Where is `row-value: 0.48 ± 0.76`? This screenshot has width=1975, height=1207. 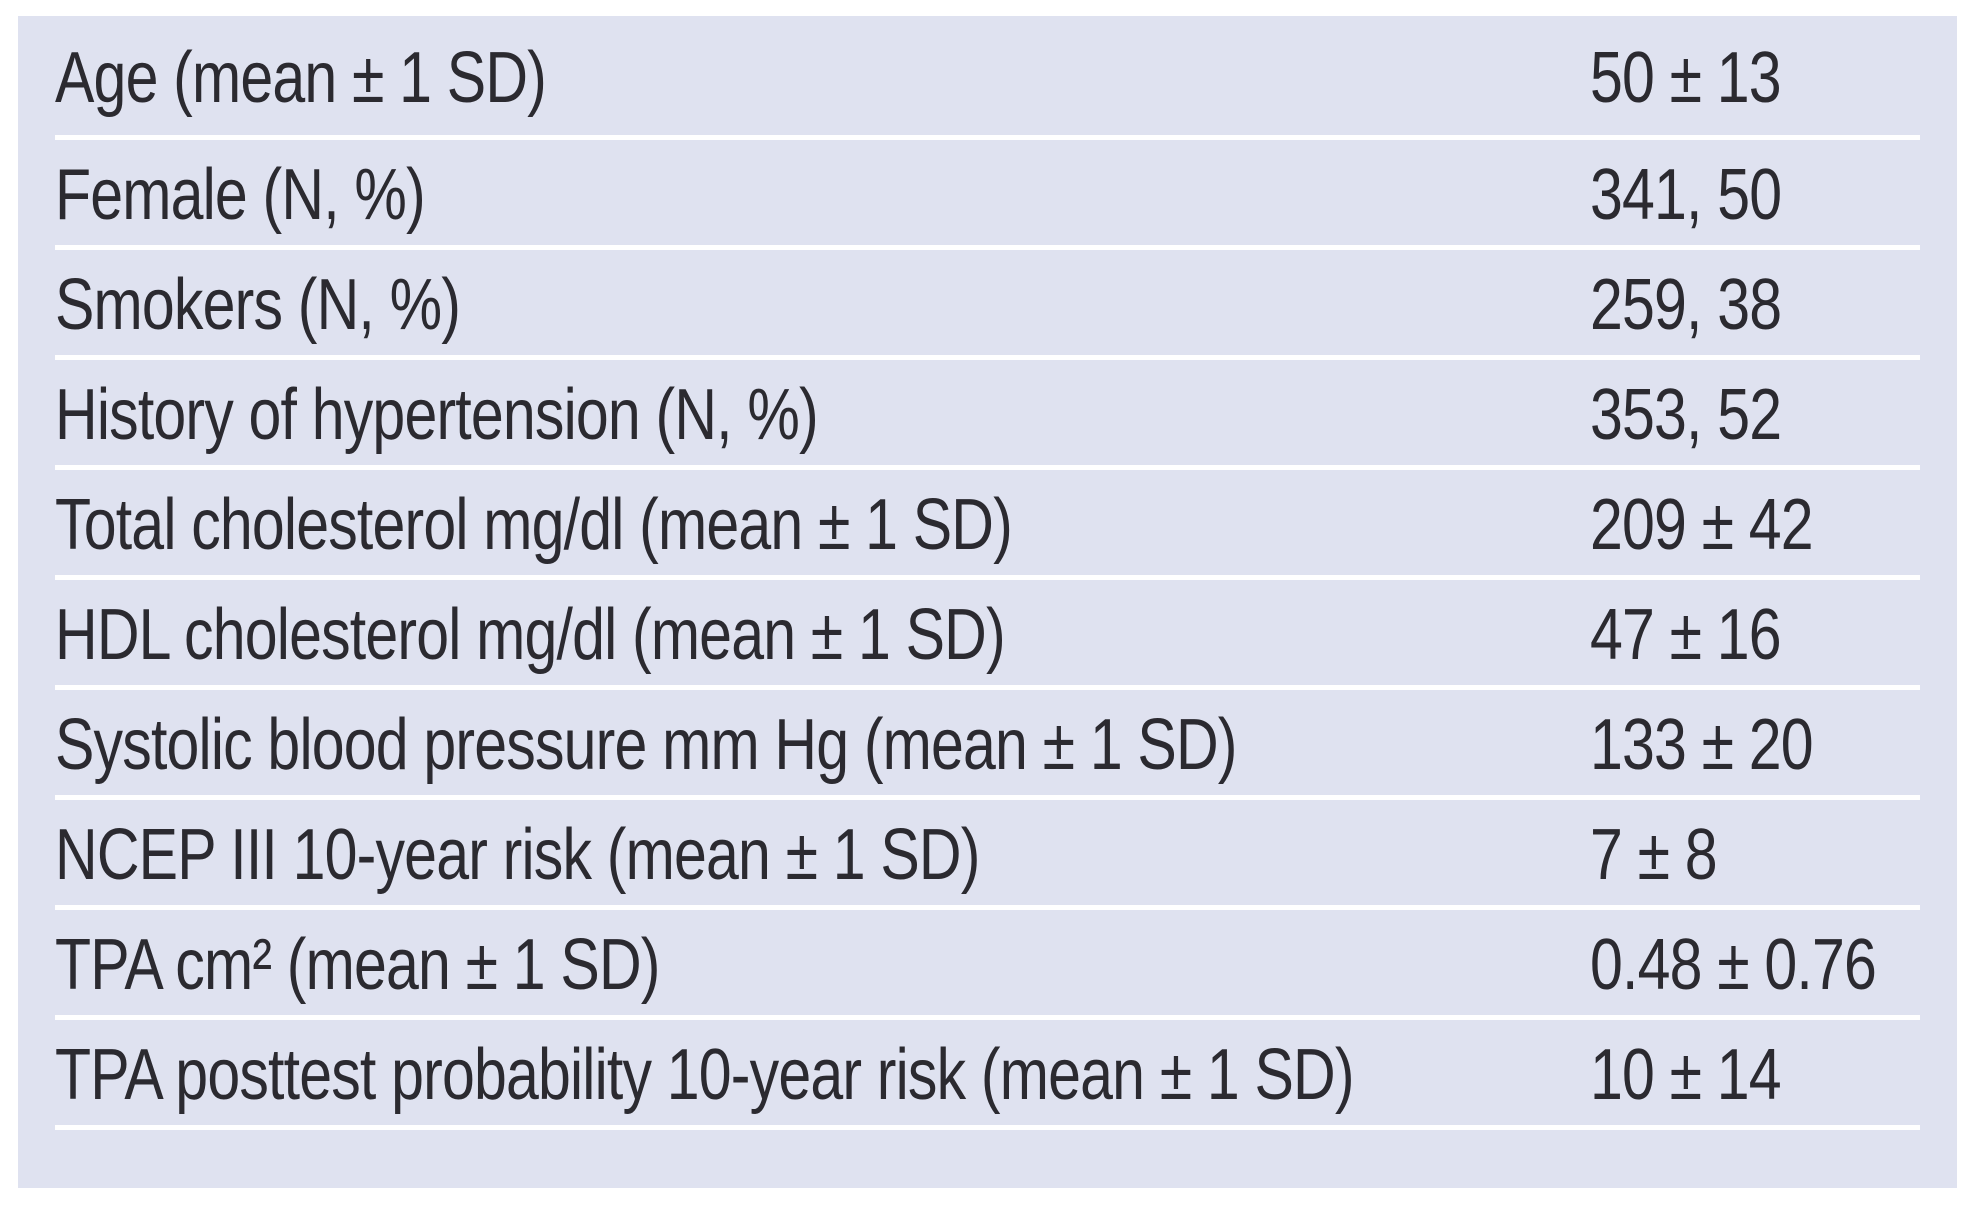 row-value: 0.48 ± 0.76 is located at coordinates (1733, 964).